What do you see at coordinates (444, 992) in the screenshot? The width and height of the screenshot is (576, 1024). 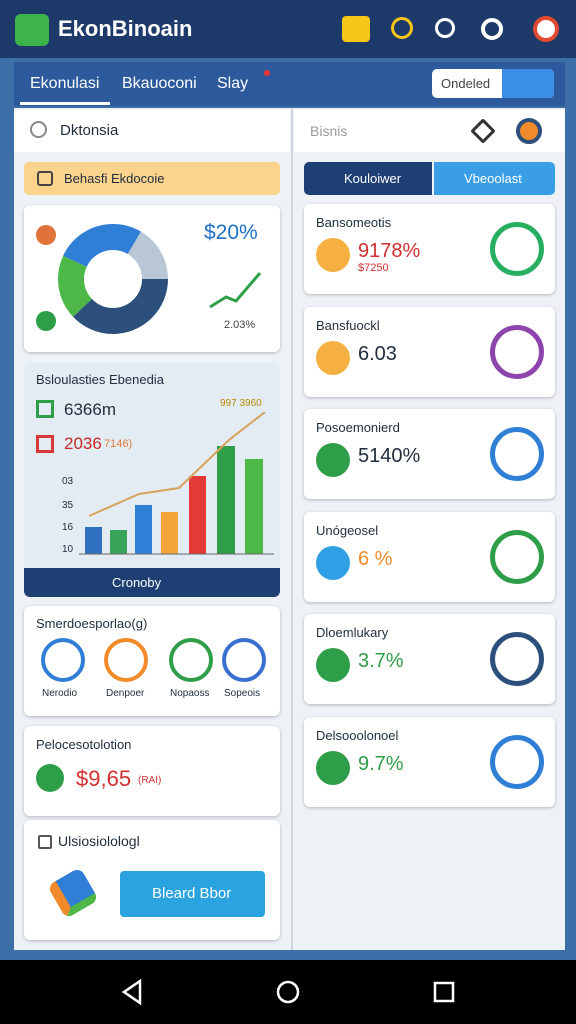 I see `nav-recent` at bounding box center [444, 992].